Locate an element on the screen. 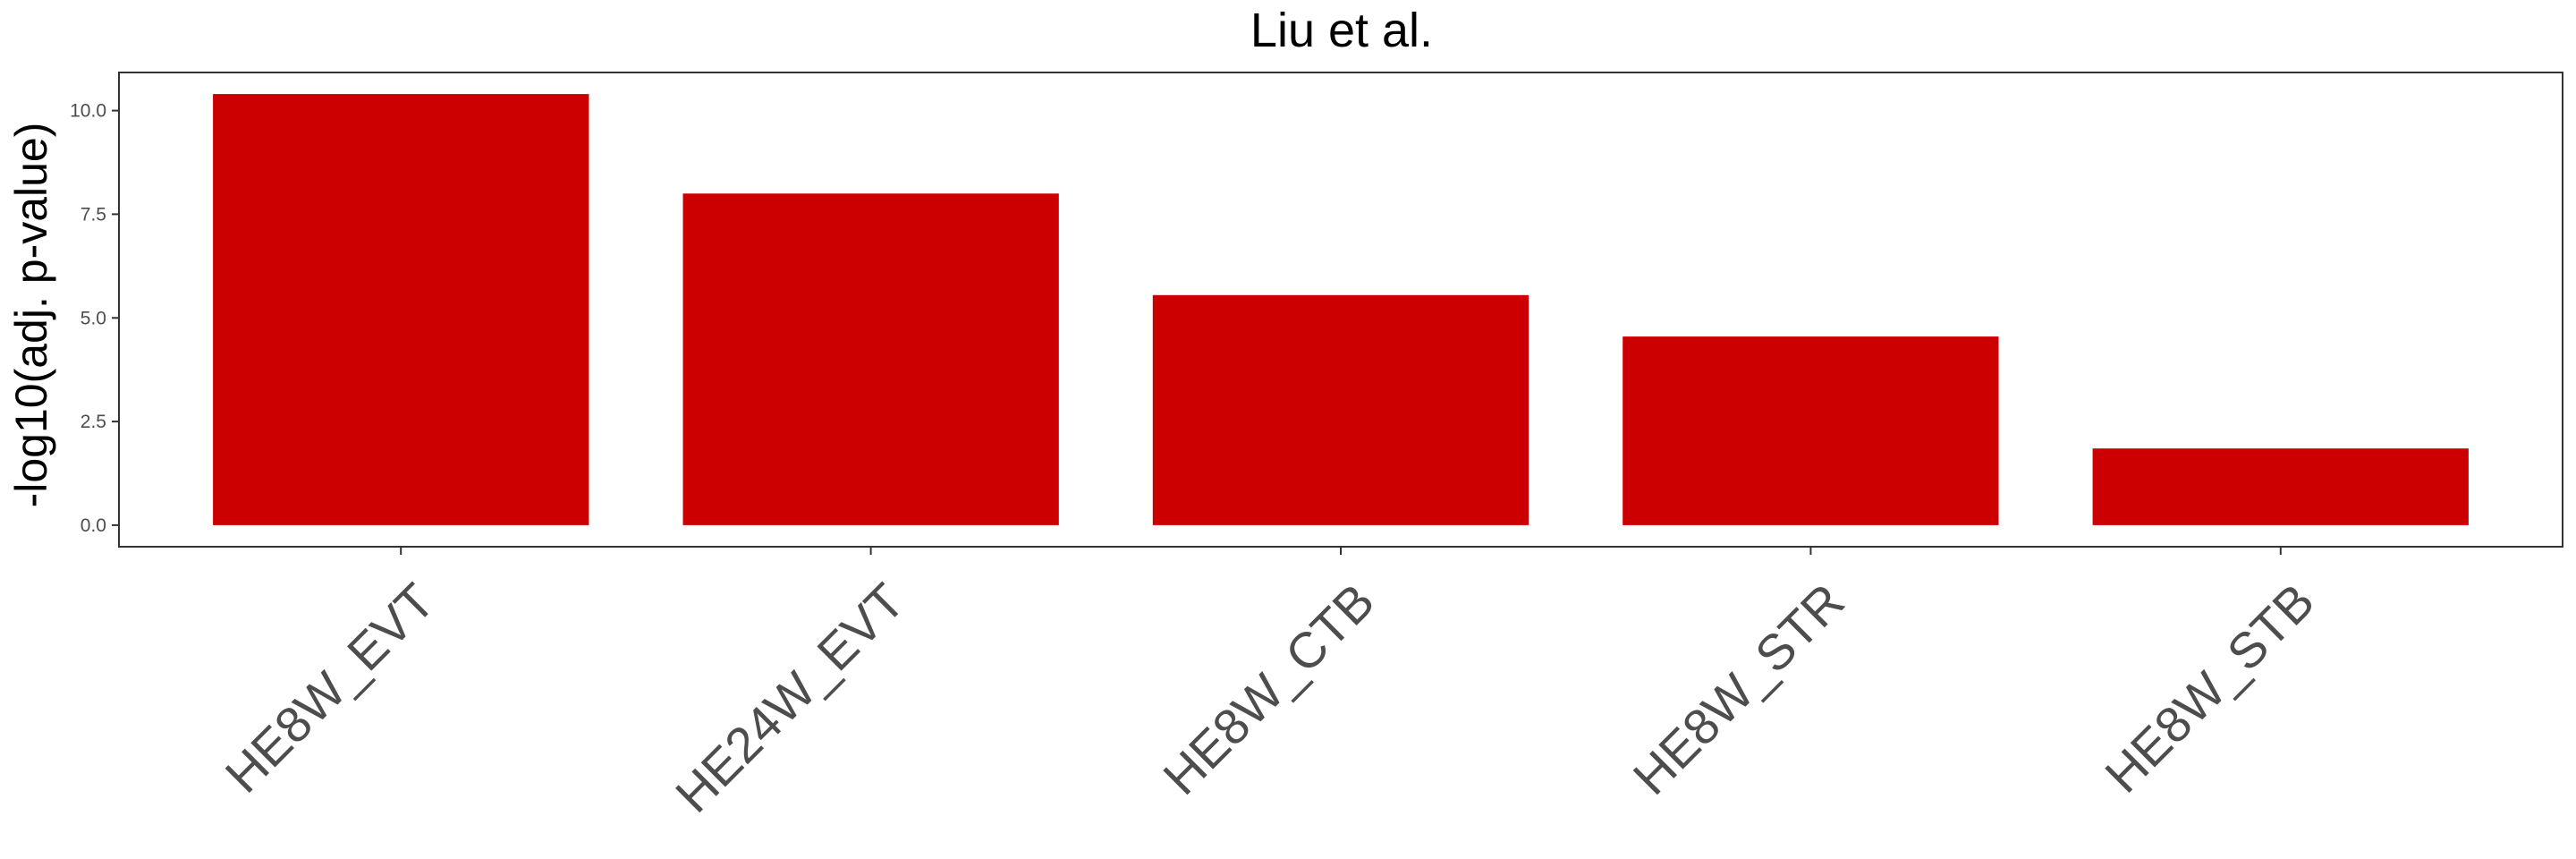  x-tick-label: HE8W_STB is located at coordinates (2209, 688).